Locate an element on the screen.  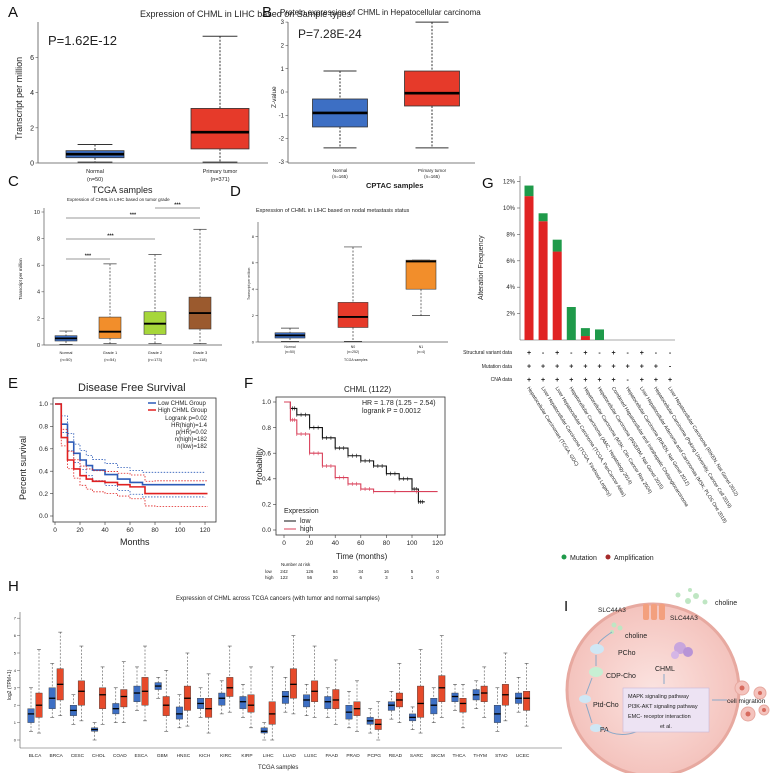
stat-logrank: Logrank p=0.02 is located at coordinates (186, 419).